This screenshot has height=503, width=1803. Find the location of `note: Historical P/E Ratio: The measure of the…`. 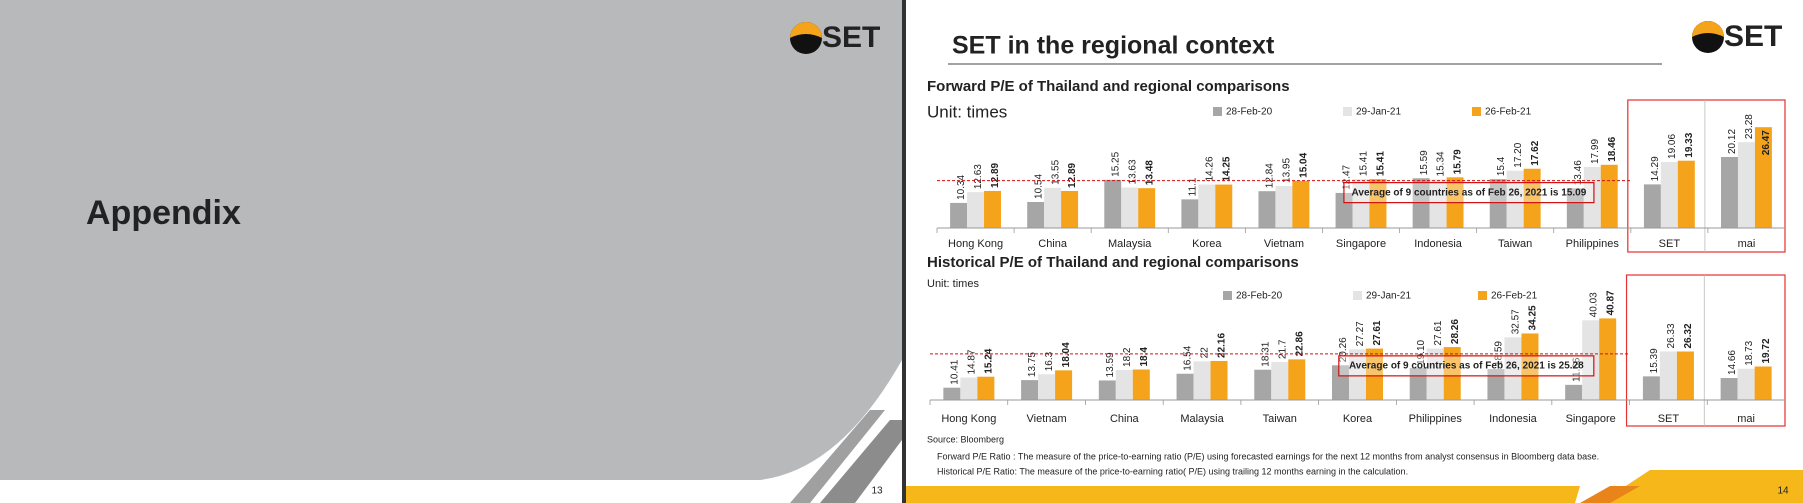

note: Historical P/E Ratio: The measure of the… is located at coordinates (1172, 471).